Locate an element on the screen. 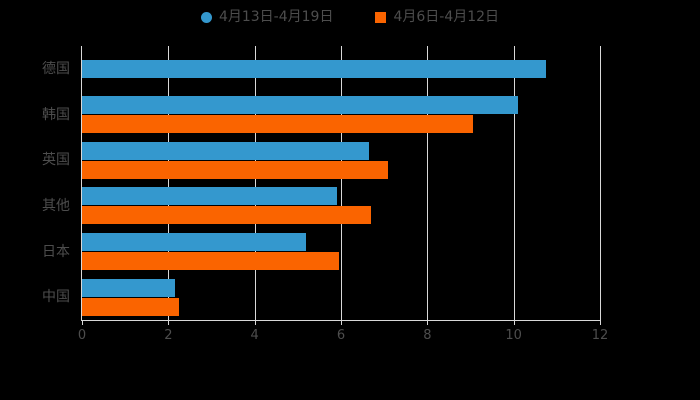 This screenshot has width=700, height=400. circle-marker-icon is located at coordinates (206, 17).